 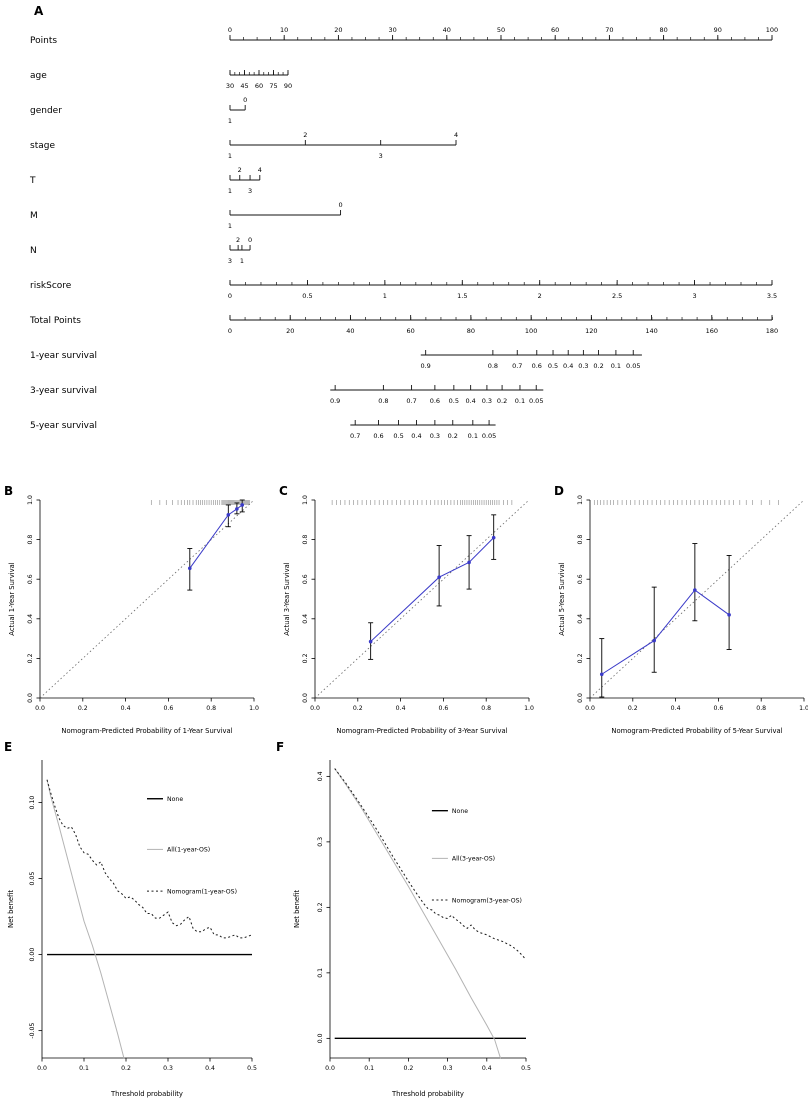 What do you see at coordinates (33, 251) in the screenshot?
I see `svg-text: N` at bounding box center [33, 251].